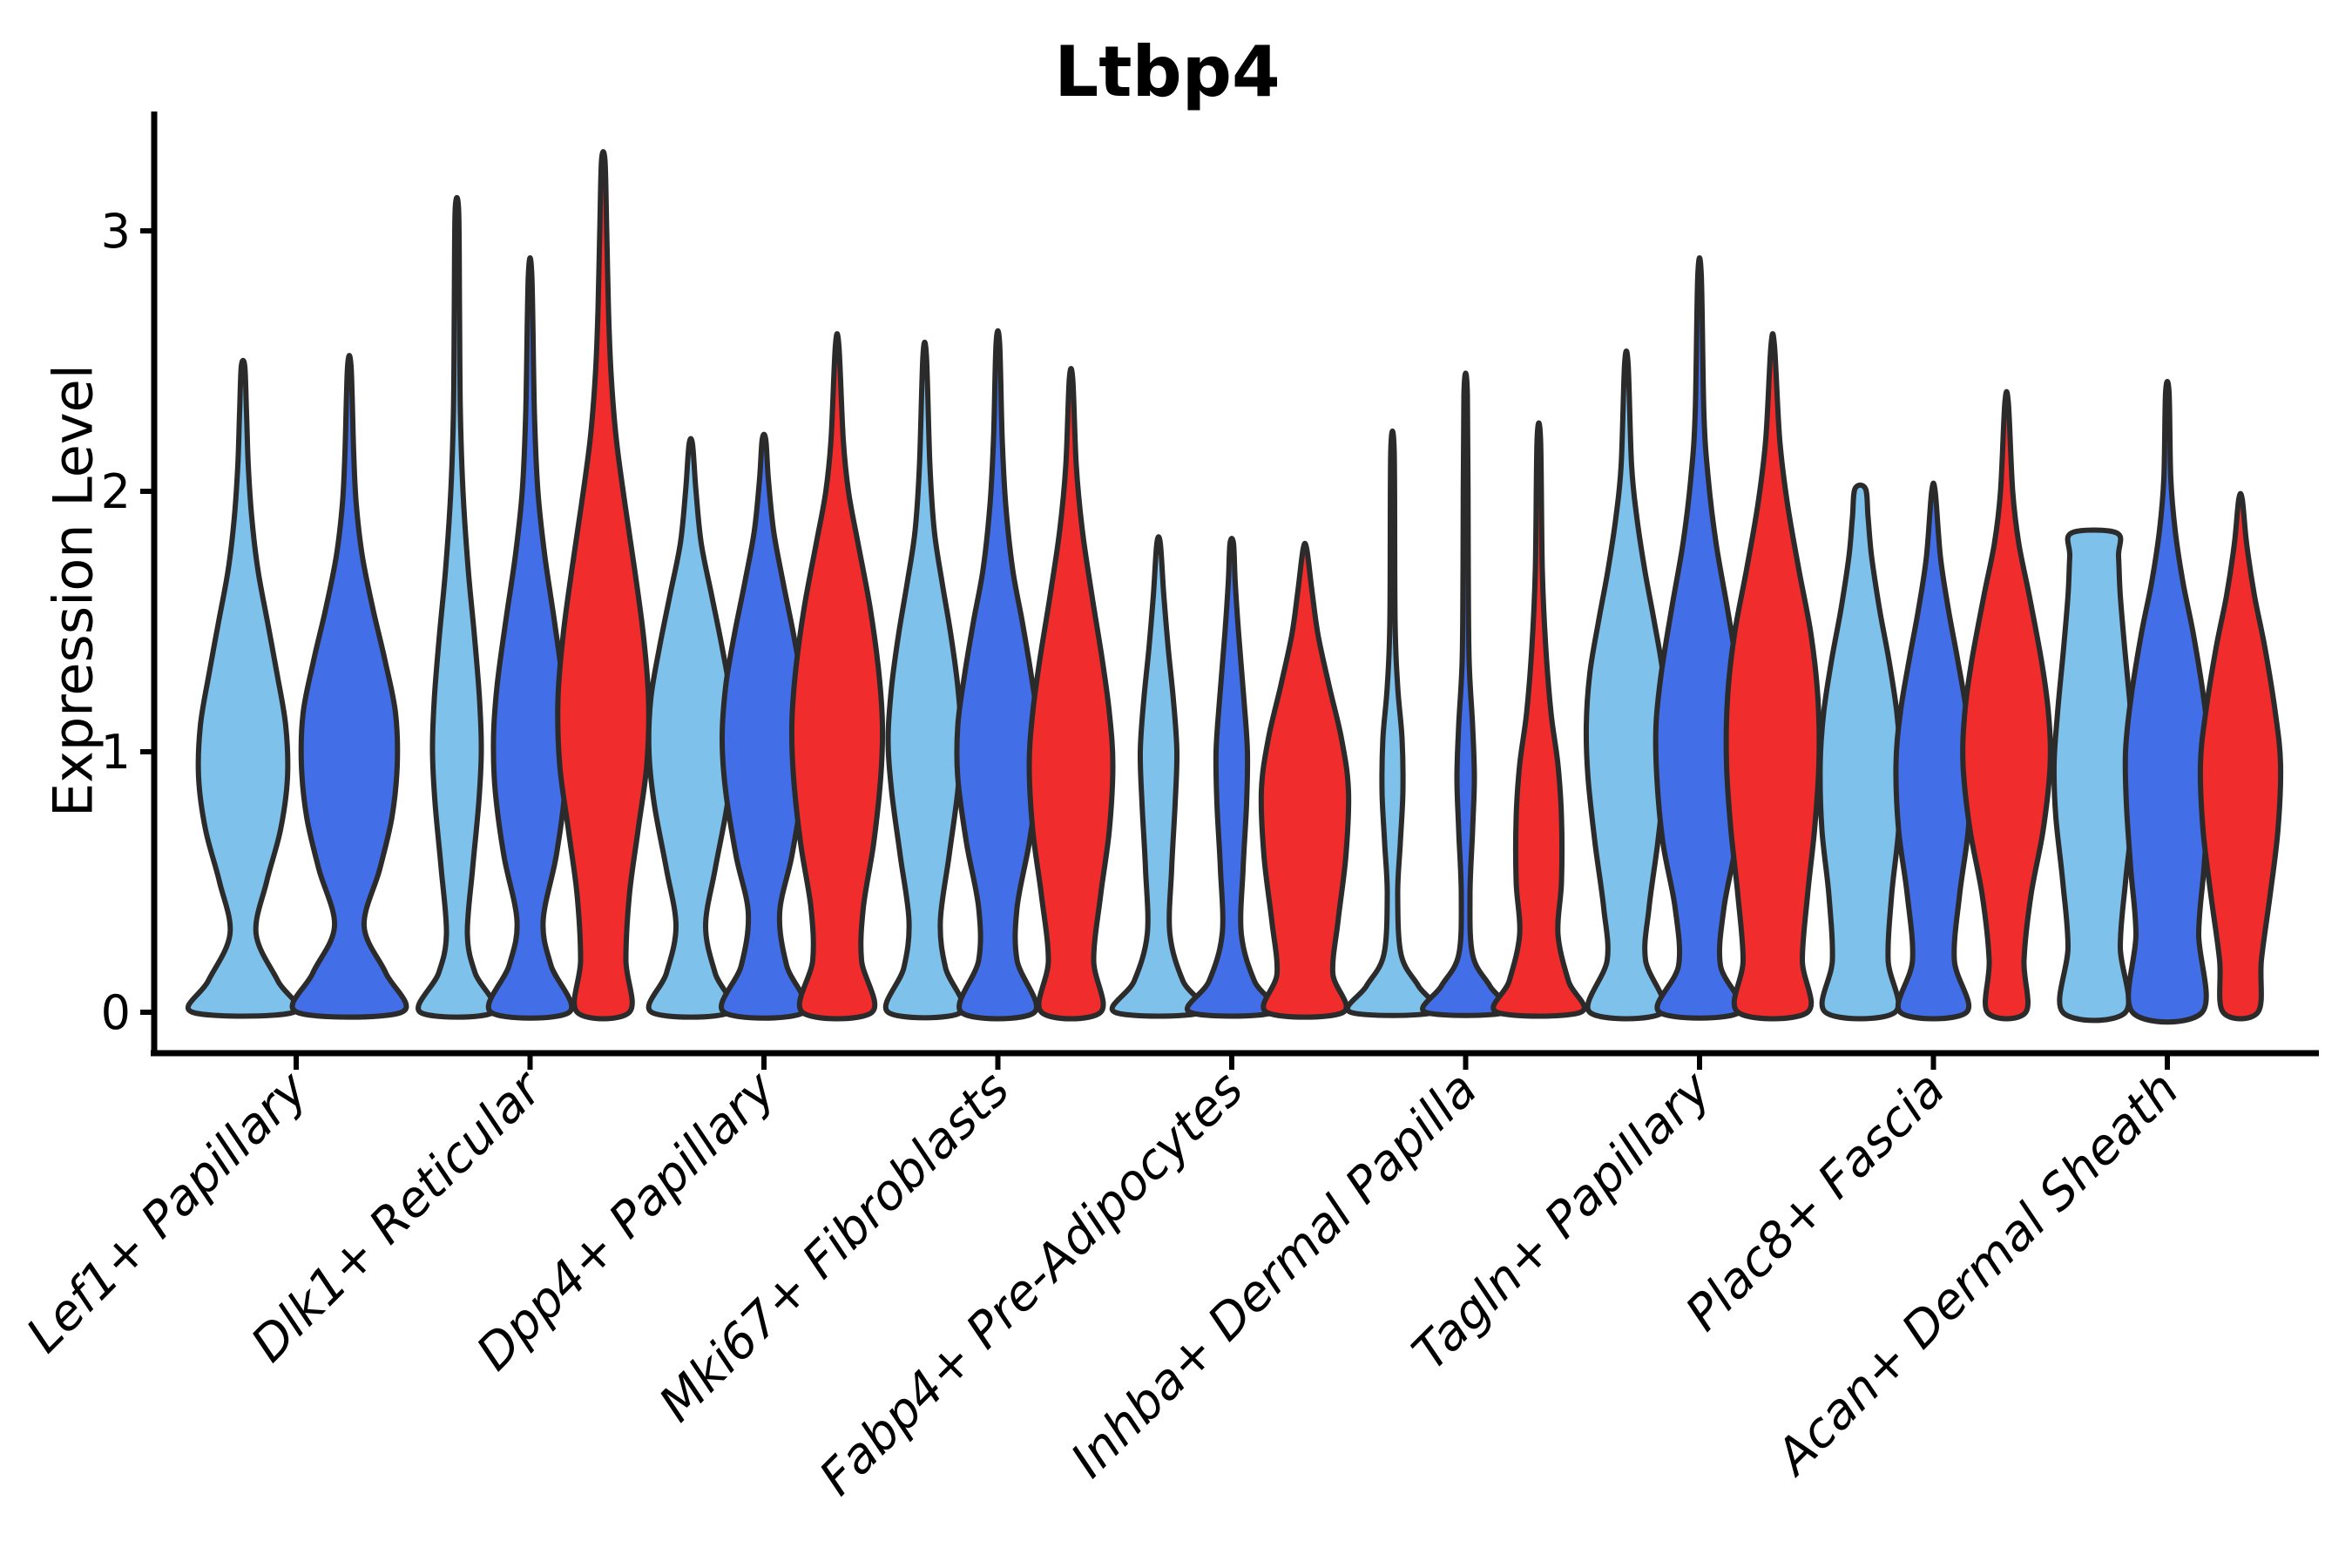  What do you see at coordinates (116, 231) in the screenshot?
I see `y-tick-label: 3` at bounding box center [116, 231].